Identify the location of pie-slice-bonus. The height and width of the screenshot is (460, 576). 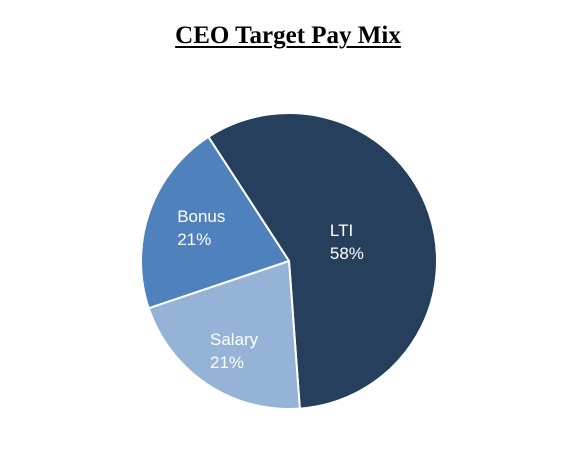
(215, 222).